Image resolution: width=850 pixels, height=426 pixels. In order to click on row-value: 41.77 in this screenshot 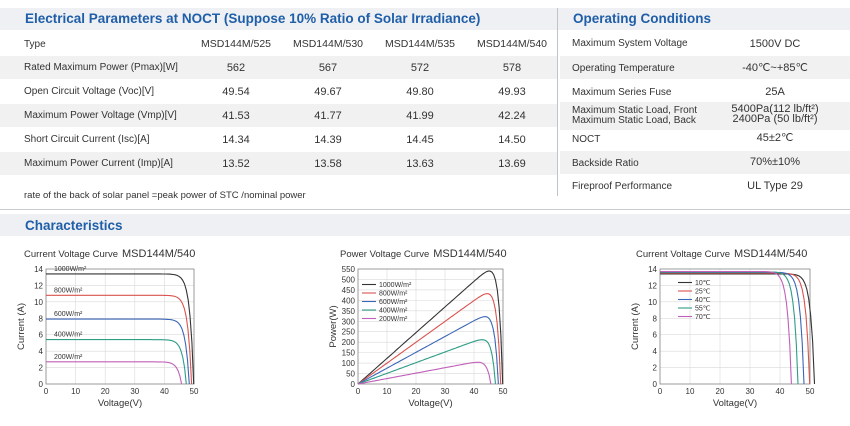, I will do `click(328, 116)`.